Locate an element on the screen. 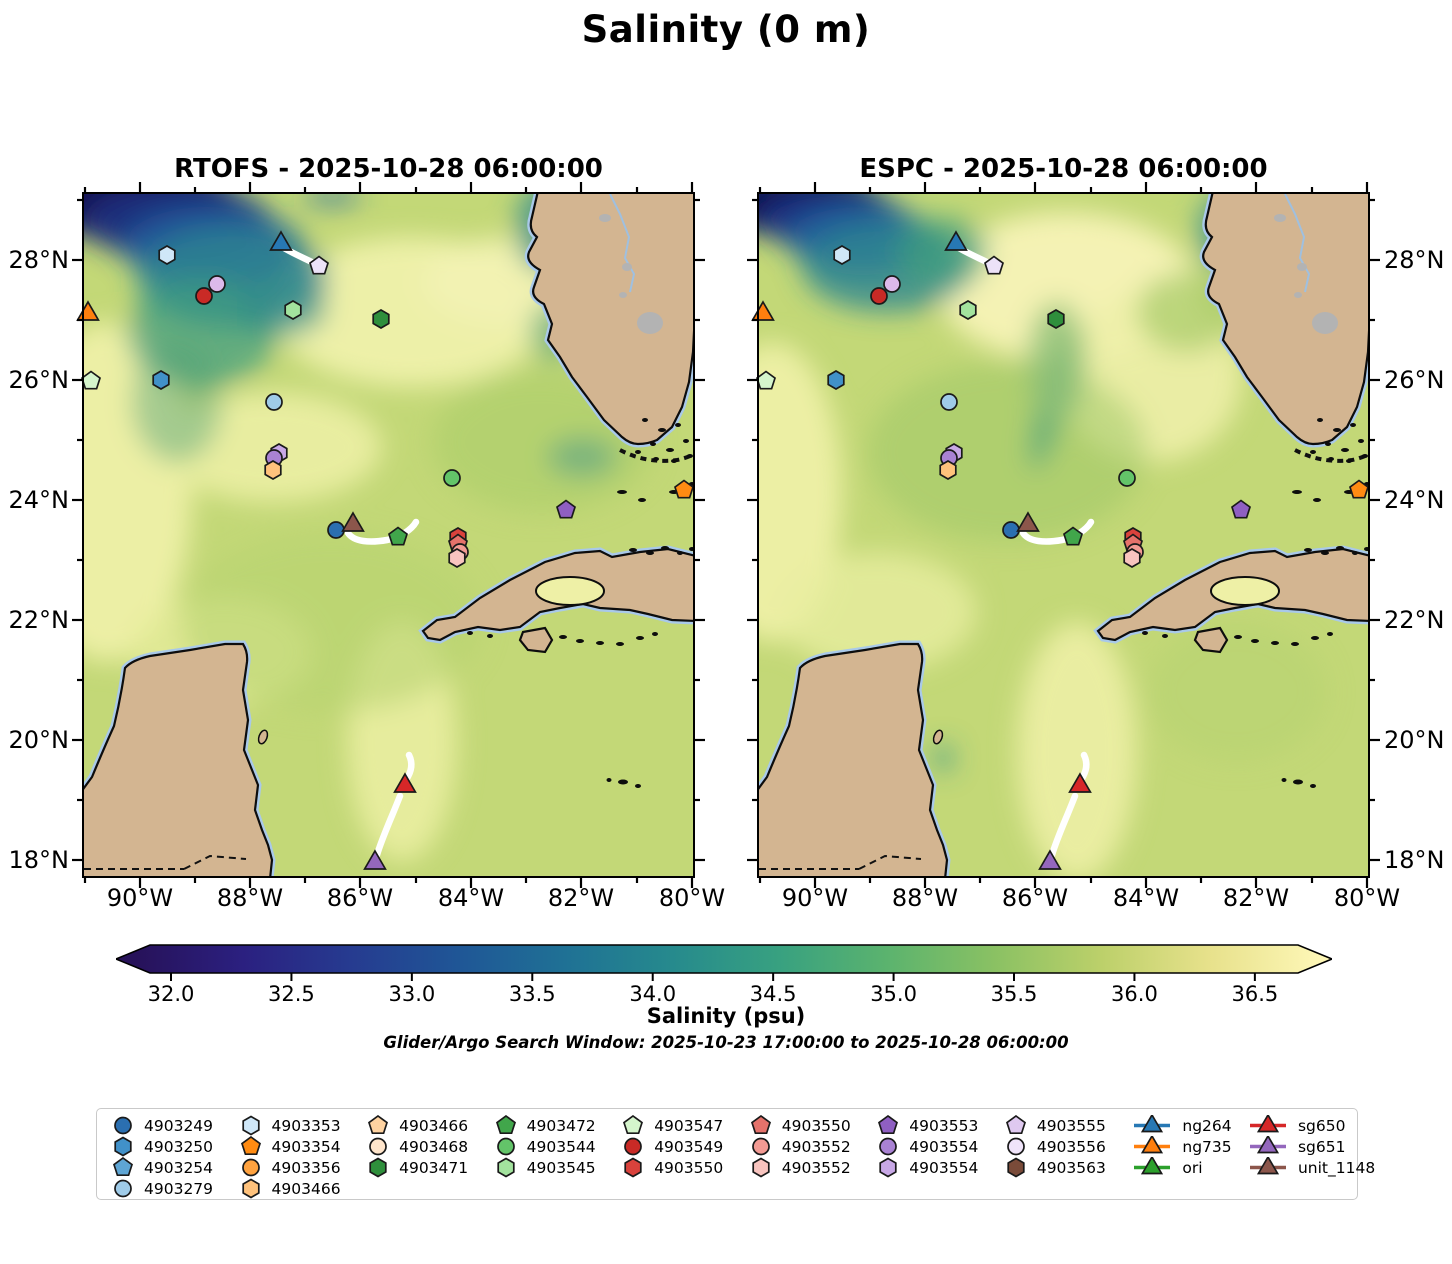  legend-item-argo: 4903279 is located at coordinates (175, 1188).